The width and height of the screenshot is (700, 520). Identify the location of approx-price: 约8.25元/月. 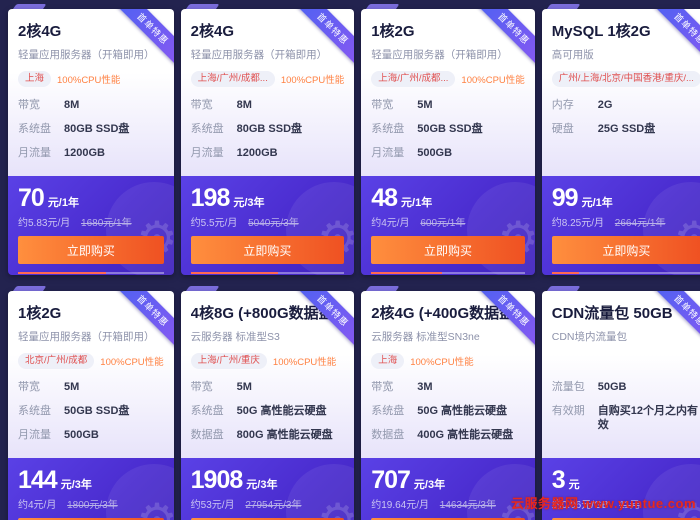
(578, 223).